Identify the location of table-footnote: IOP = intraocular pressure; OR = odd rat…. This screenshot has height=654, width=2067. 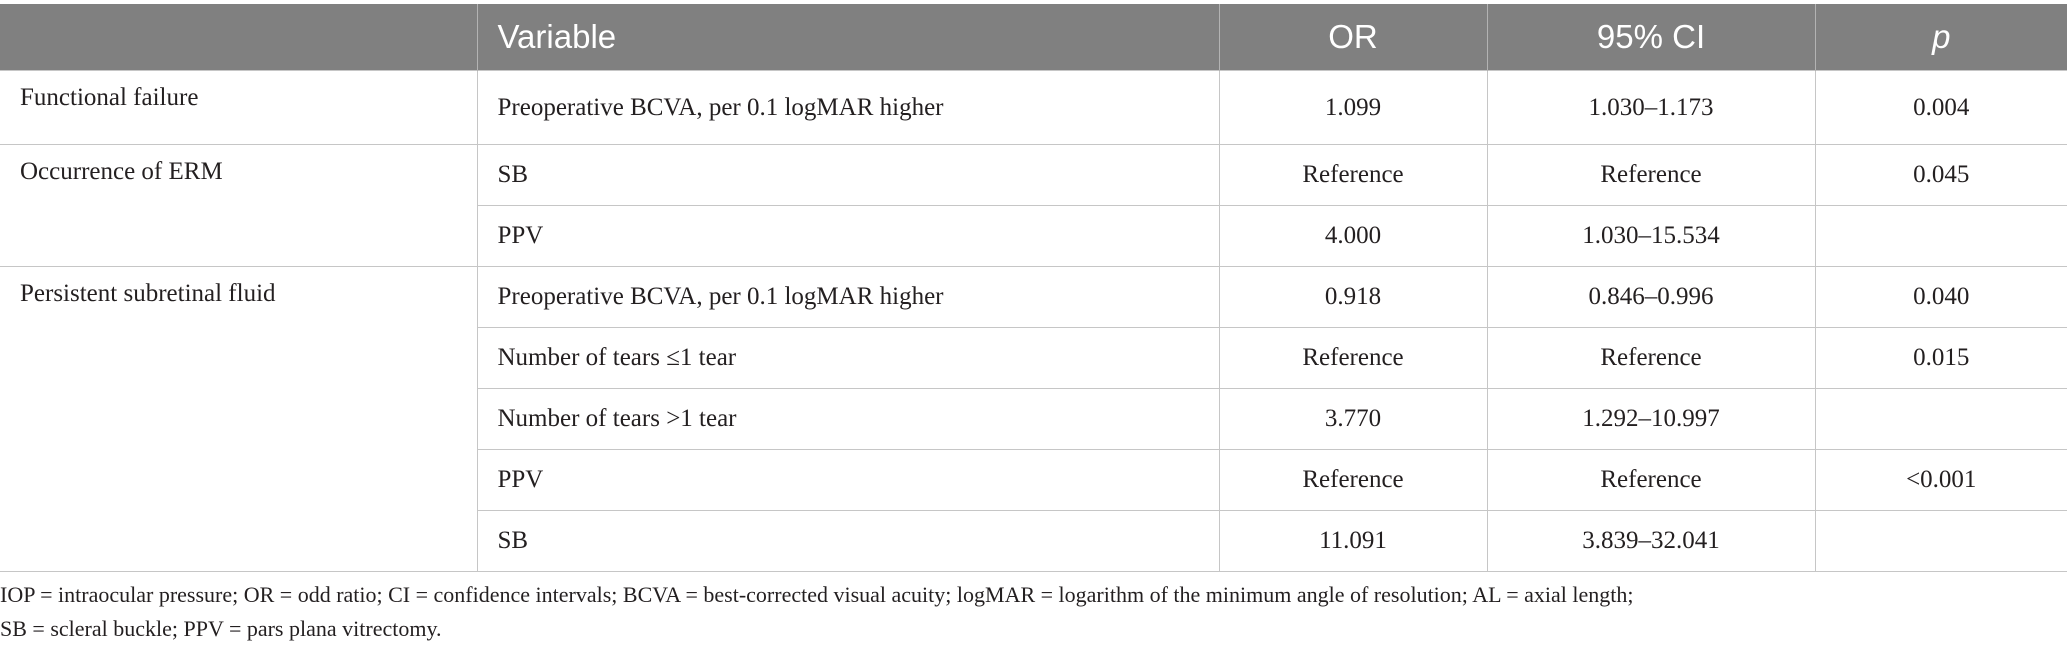
(1020, 612).